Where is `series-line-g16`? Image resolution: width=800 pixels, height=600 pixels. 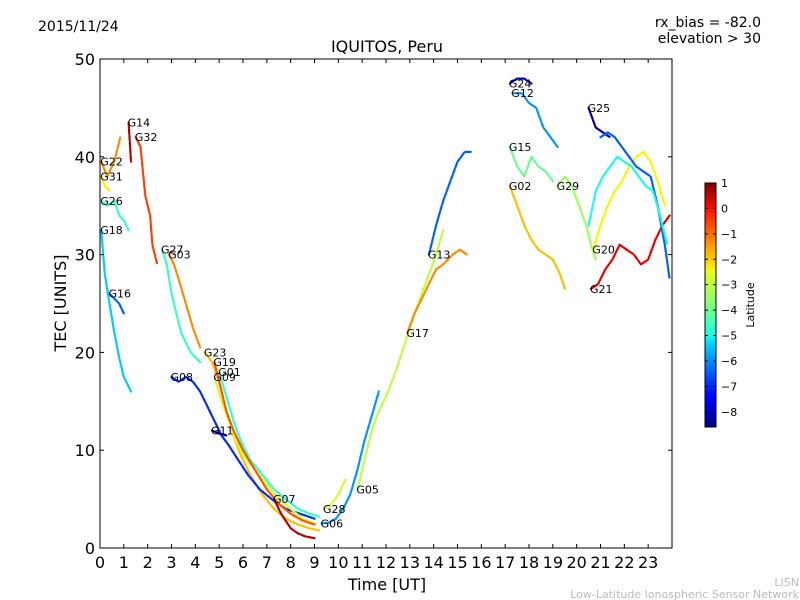
series-line-g16 is located at coordinates (116, 303).